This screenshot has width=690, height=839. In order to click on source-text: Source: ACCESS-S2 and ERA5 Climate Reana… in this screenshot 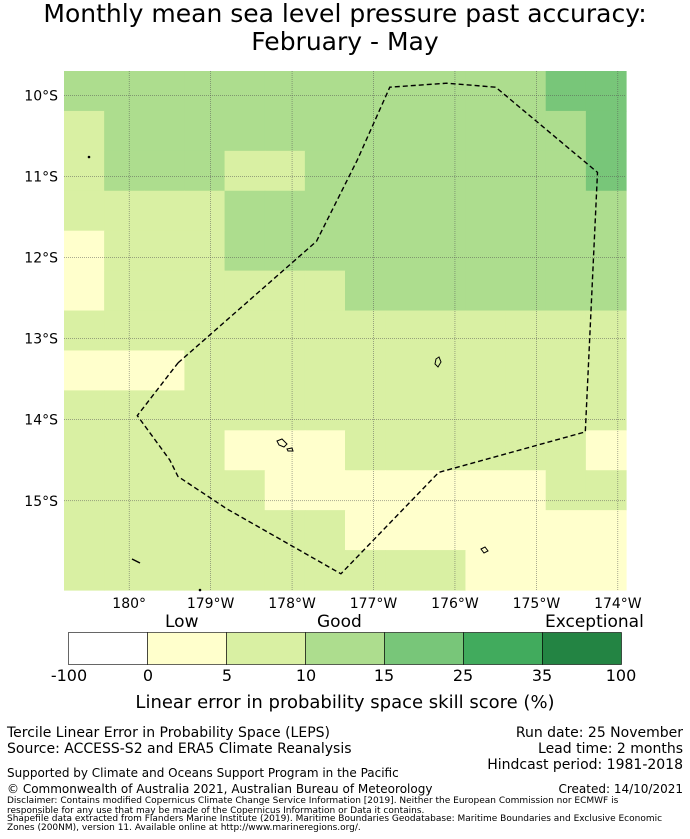, I will do `click(179, 749)`.